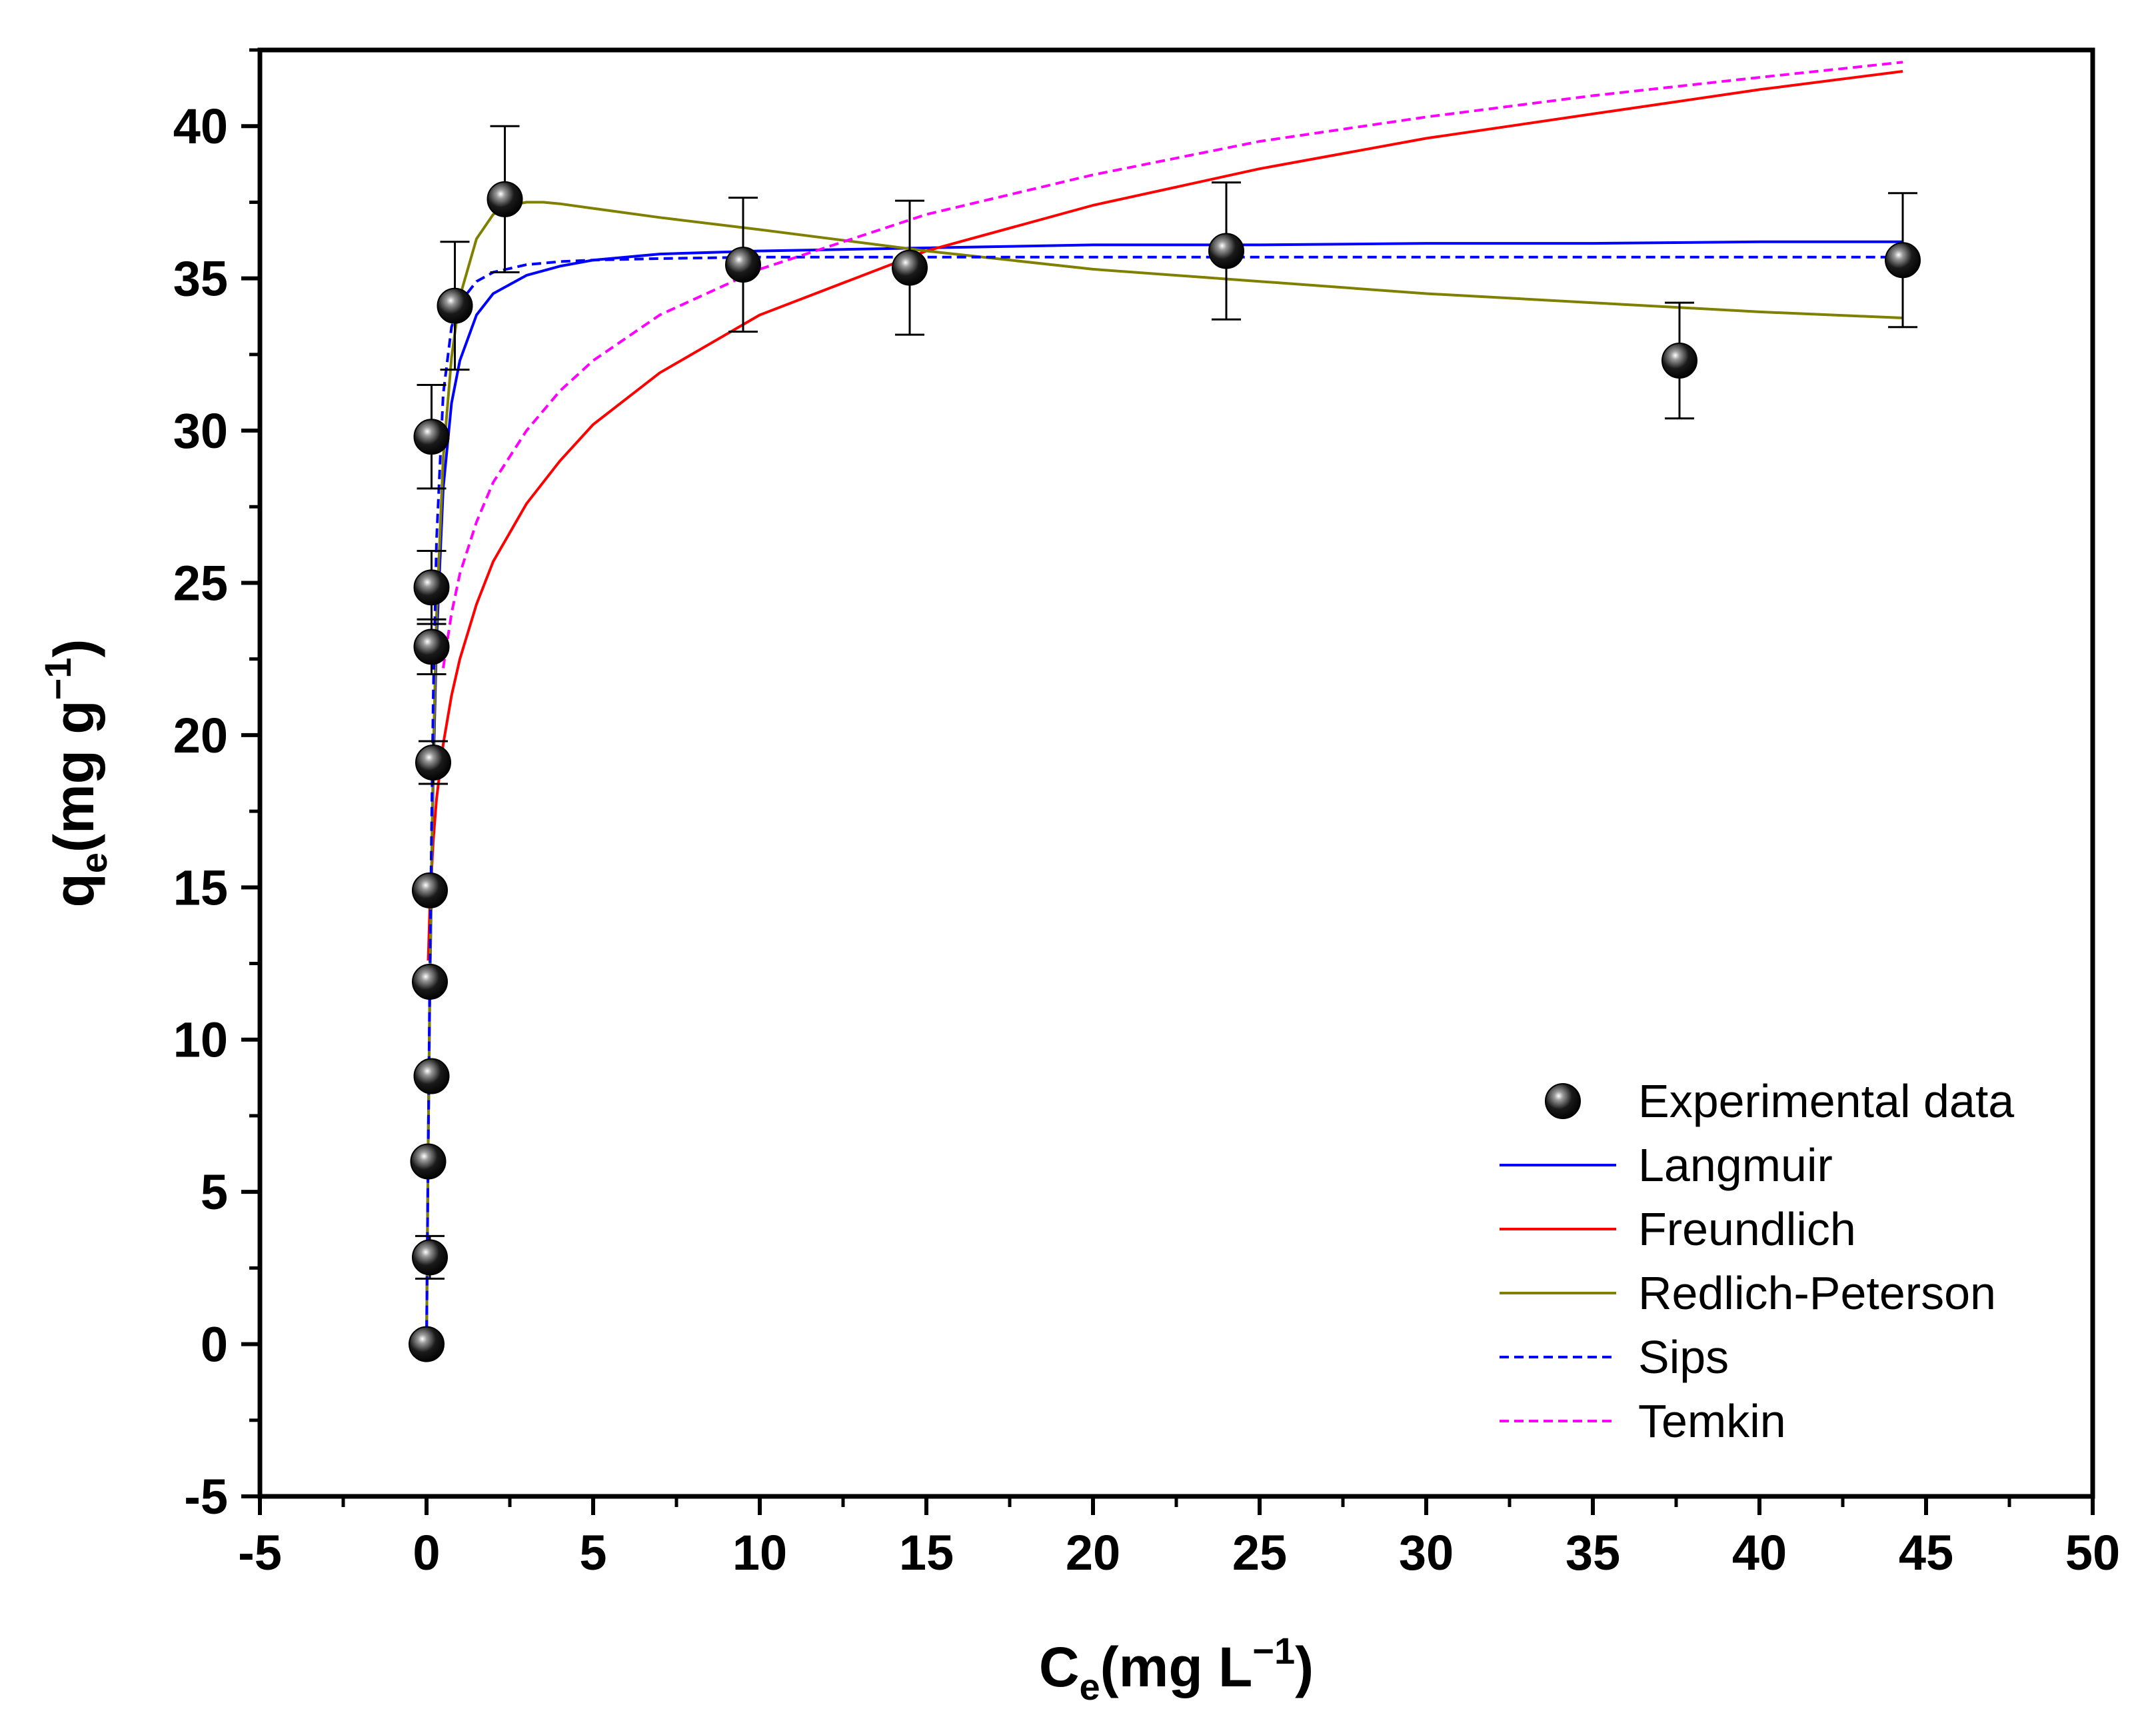 Image resolution: width=2156 pixels, height=1713 pixels. What do you see at coordinates (201, 431) in the screenshot?
I see `y-tick-label: 30` at bounding box center [201, 431].